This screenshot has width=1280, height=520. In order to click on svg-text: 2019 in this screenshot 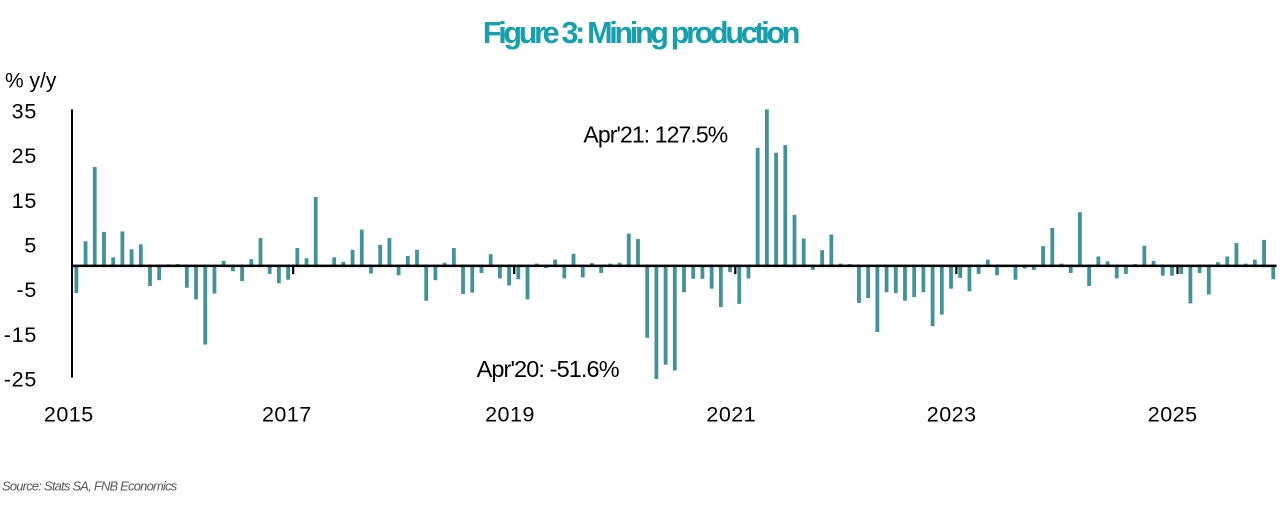, I will do `click(510, 414)`.